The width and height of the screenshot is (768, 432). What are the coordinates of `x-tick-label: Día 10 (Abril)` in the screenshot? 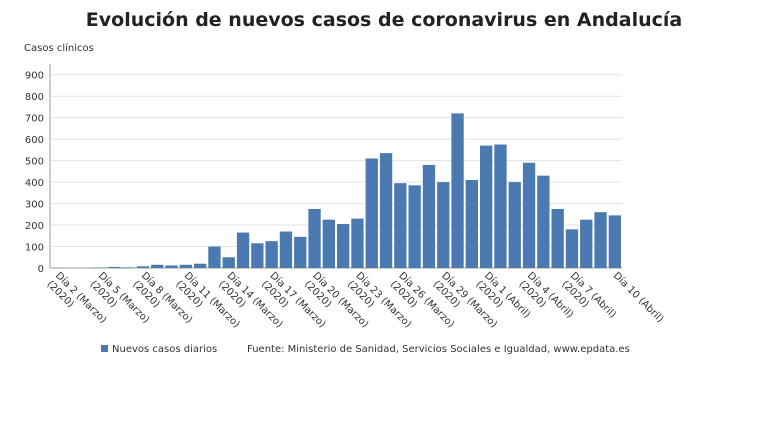 It's located at (638, 297).